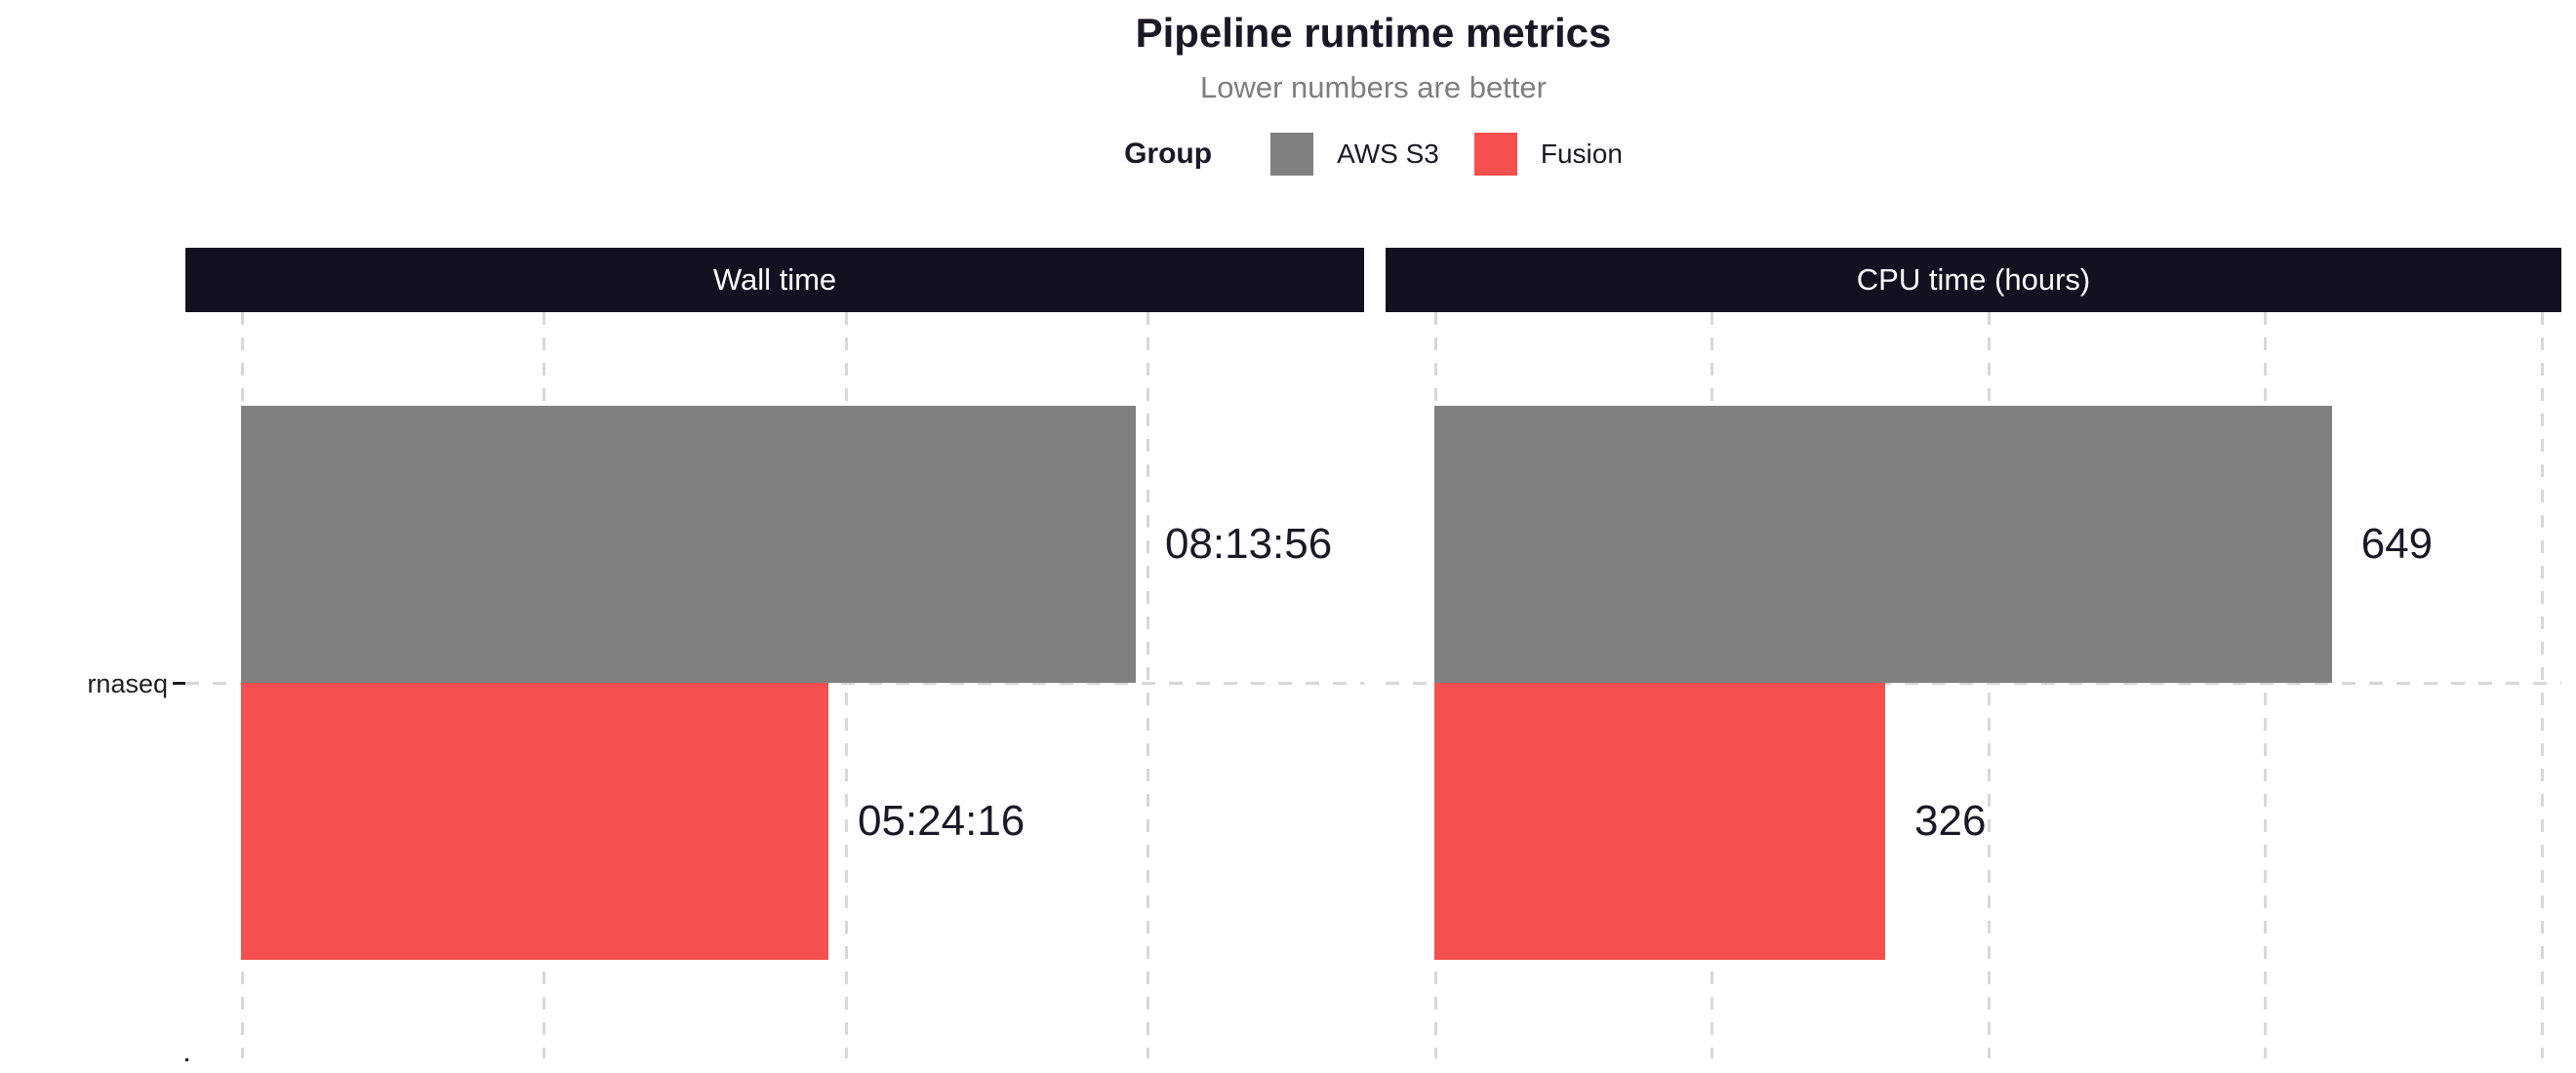  Describe the element at coordinates (1373, 87) in the screenshot. I see `chart-subtitle: Lower numbers are better` at that location.